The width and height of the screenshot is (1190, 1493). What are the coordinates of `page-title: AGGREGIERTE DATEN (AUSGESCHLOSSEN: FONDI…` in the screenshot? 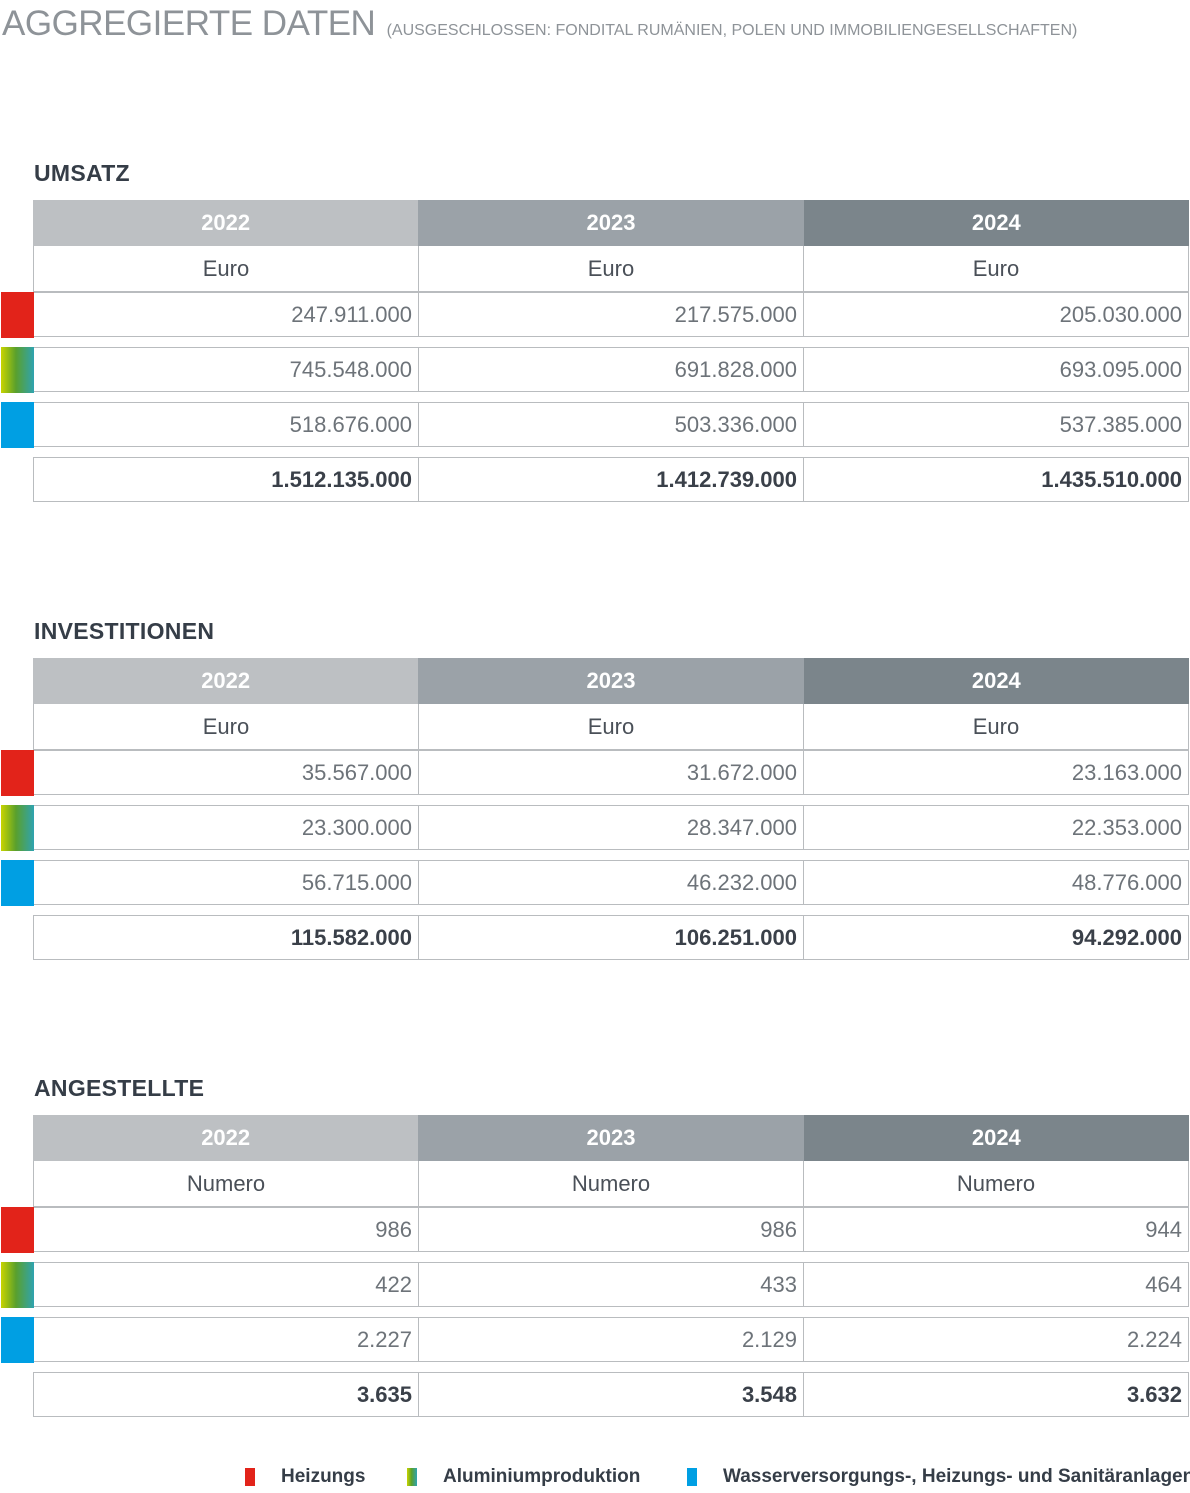 It's located at (539, 24).